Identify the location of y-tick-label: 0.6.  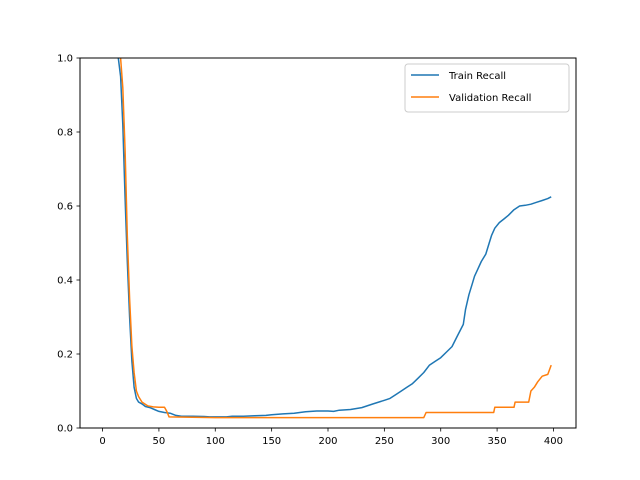
(65, 207).